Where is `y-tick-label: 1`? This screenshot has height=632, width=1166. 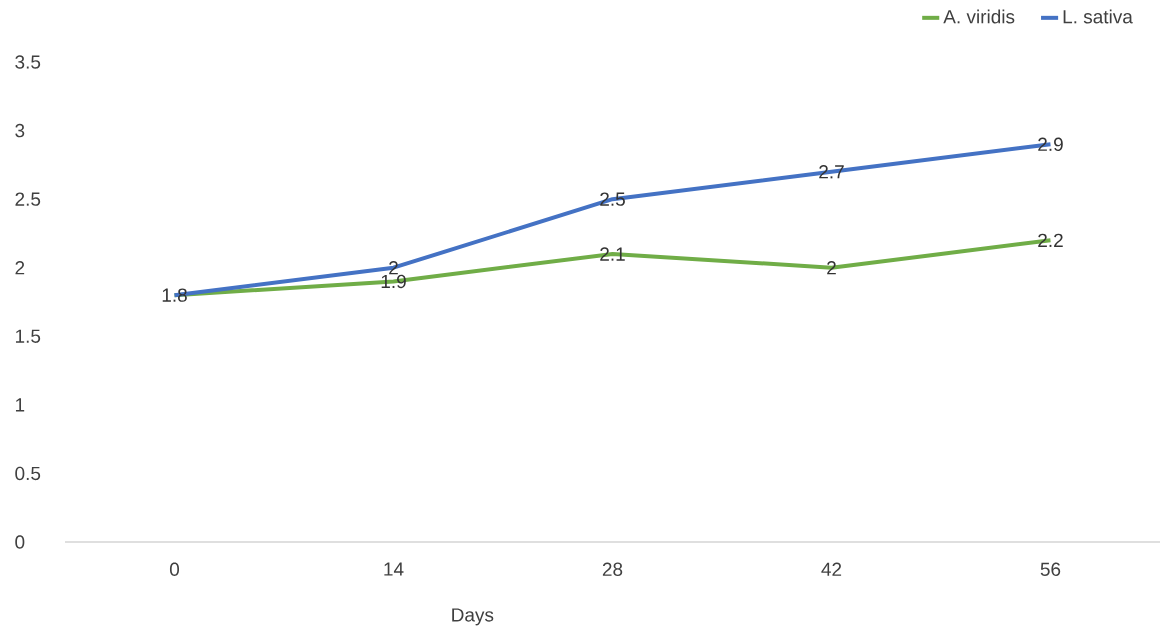 y-tick-label: 1 is located at coordinates (20, 405).